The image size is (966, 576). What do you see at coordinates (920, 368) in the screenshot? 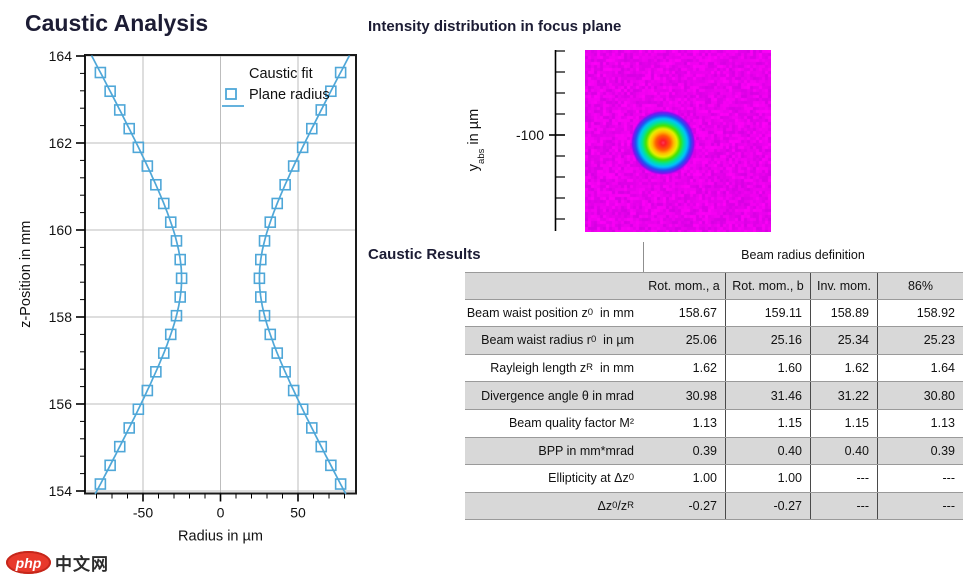
I see `value-cell: 1.64` at bounding box center [920, 368].